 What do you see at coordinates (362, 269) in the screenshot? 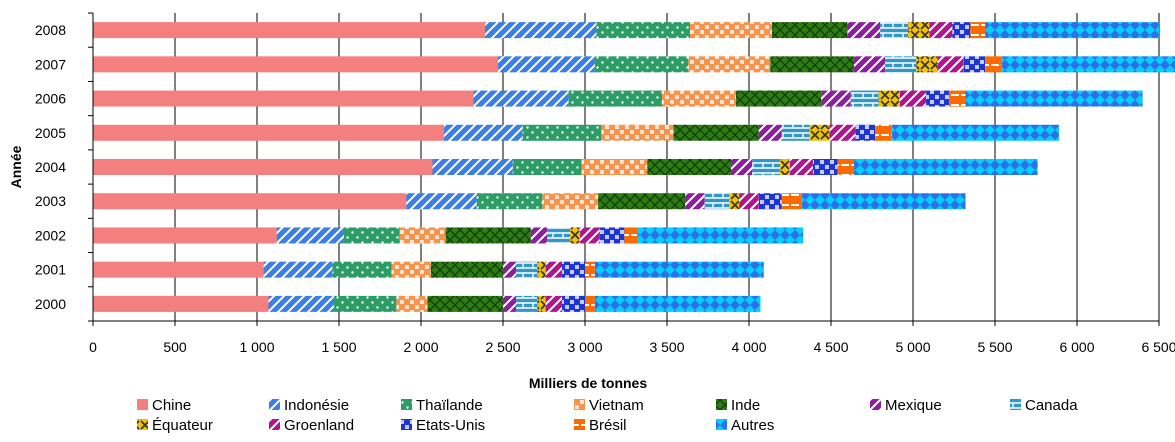
I see `bar-thailande-2001` at bounding box center [362, 269].